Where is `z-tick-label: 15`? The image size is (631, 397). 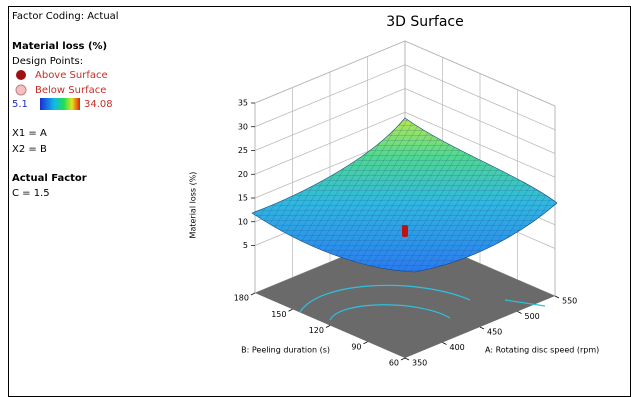
z-tick-label: 15 is located at coordinates (243, 198).